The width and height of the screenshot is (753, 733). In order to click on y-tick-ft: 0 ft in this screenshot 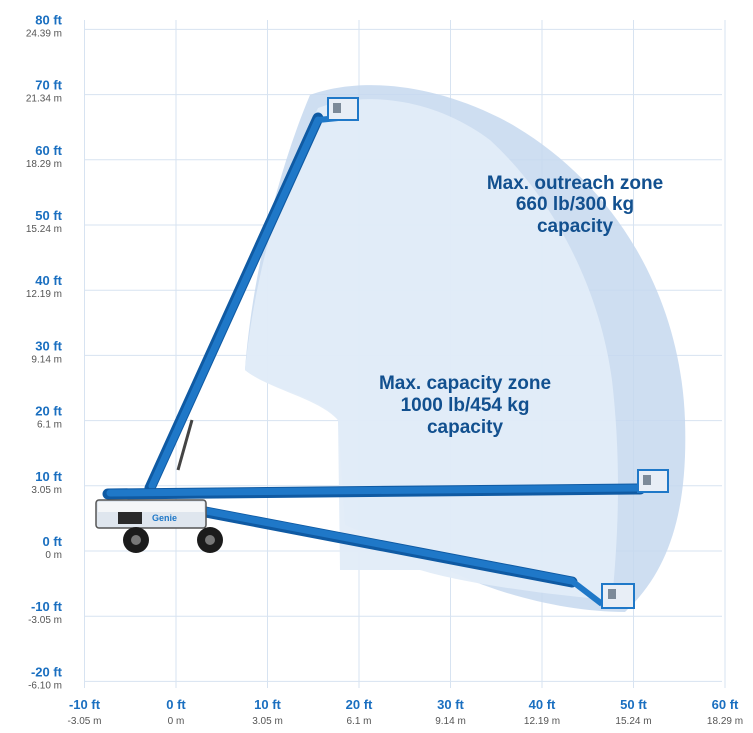, I will do `click(53, 541)`.